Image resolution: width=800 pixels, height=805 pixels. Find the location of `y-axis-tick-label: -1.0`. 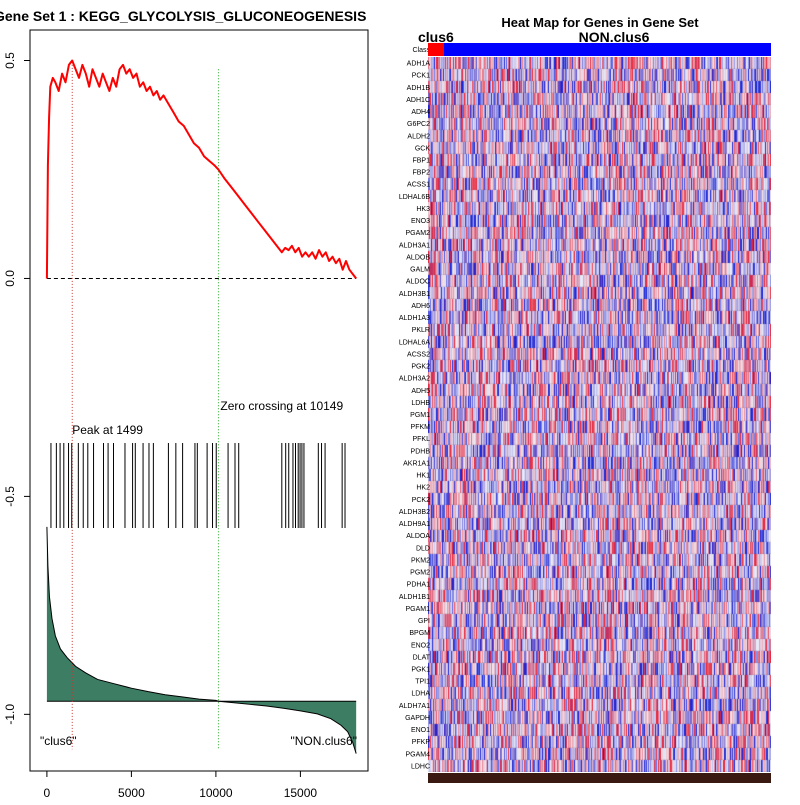

y-axis-tick-label: -1.0 is located at coordinates (10, 714).